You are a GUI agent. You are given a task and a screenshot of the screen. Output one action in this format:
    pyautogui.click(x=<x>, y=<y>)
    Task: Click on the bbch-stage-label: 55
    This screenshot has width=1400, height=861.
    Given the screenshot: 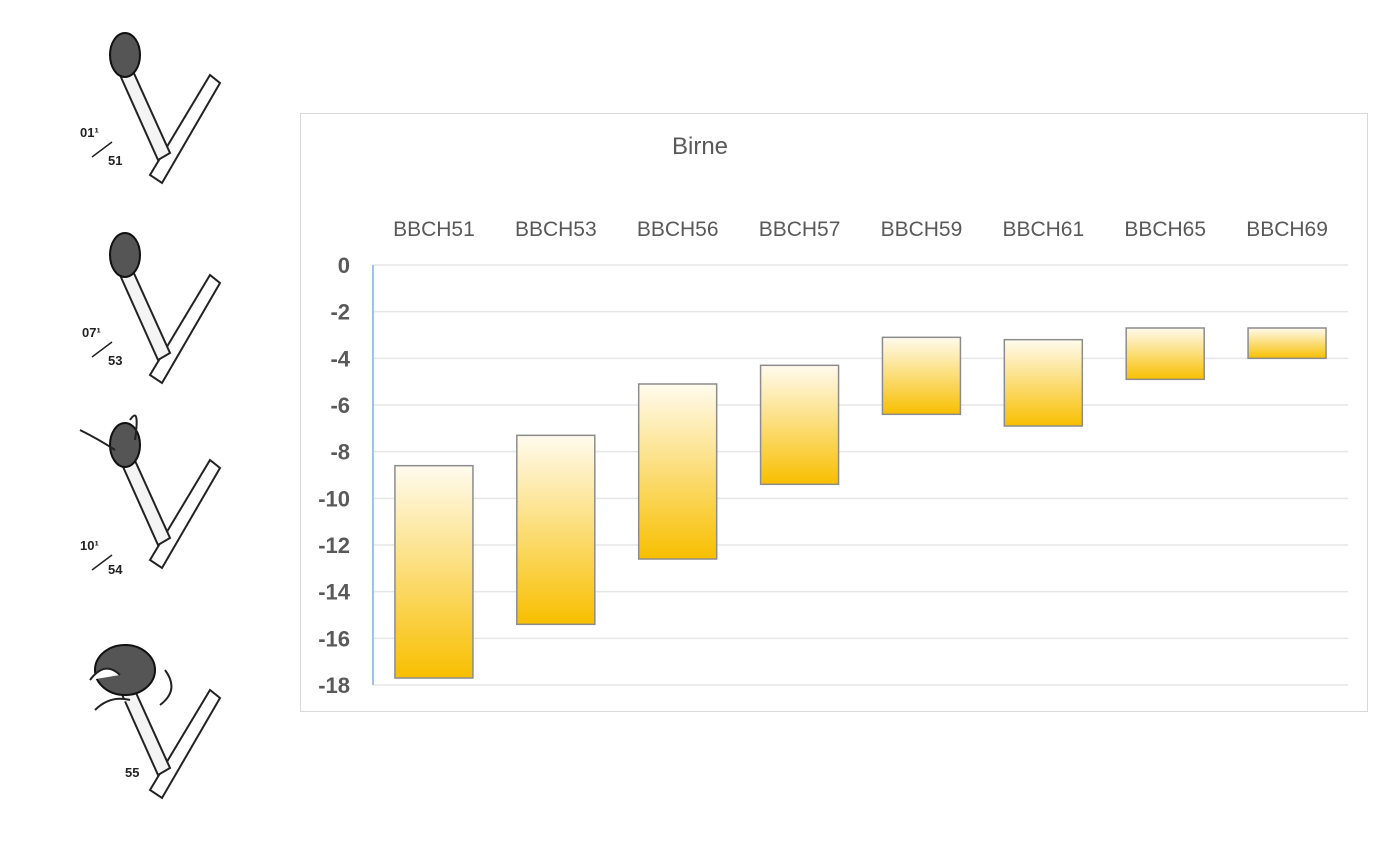 What is the action you would take?
    pyautogui.click(x=132, y=772)
    